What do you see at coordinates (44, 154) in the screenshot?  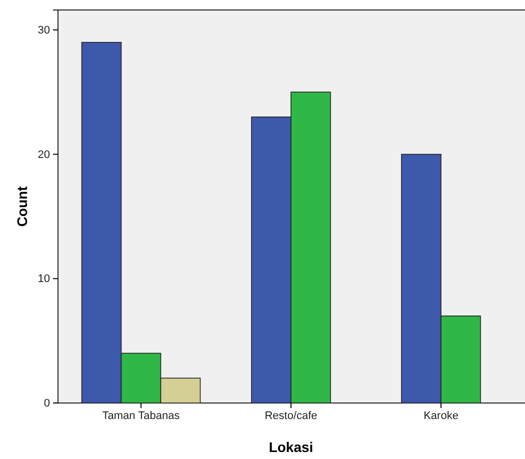 I see `y-tick-label: 20` at bounding box center [44, 154].